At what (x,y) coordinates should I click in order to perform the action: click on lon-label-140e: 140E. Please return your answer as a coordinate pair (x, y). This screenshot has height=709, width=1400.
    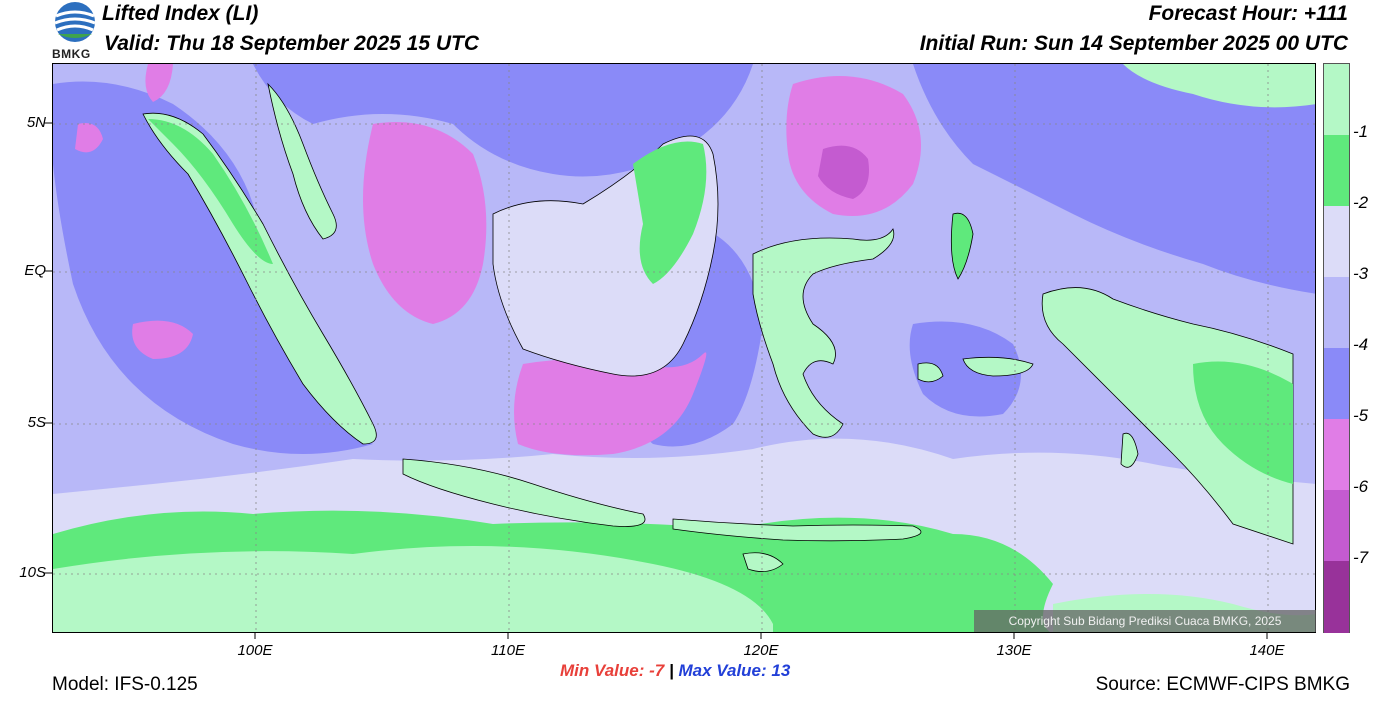
    Looking at the image, I should click on (1267, 650).